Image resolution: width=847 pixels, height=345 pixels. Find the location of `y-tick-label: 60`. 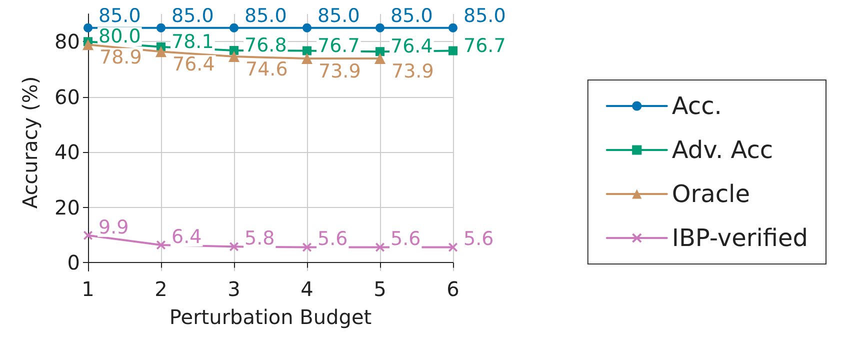

y-tick-label: 60 is located at coordinates (67, 96).